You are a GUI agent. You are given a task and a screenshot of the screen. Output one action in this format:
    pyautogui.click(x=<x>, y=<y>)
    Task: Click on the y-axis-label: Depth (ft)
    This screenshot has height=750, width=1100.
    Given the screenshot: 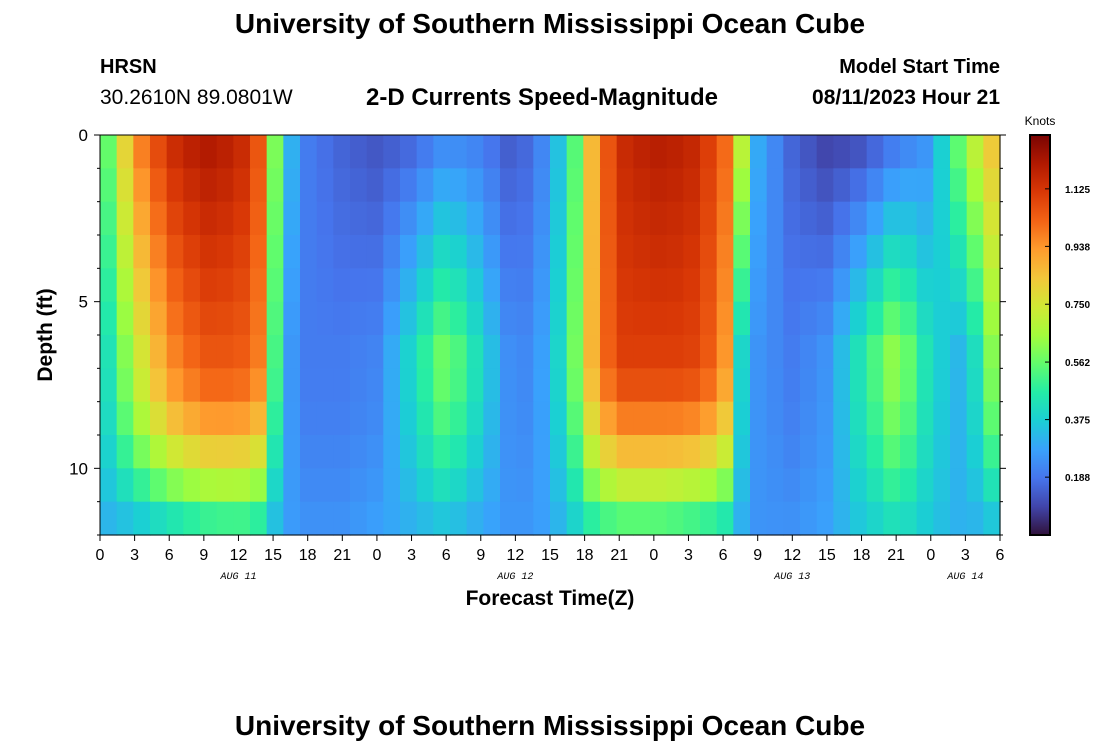 What is the action you would take?
    pyautogui.click(x=45, y=334)
    